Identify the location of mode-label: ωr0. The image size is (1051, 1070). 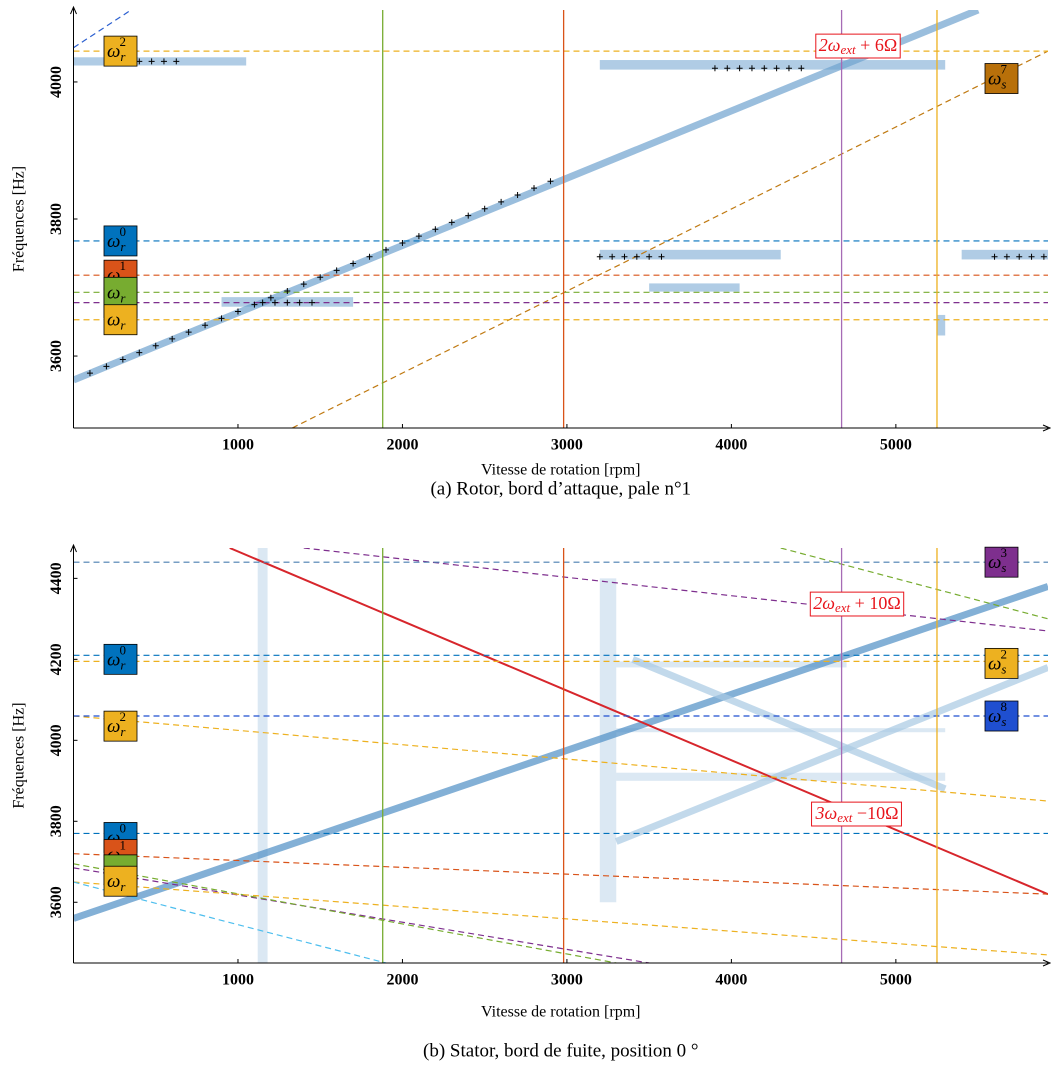
(120, 658).